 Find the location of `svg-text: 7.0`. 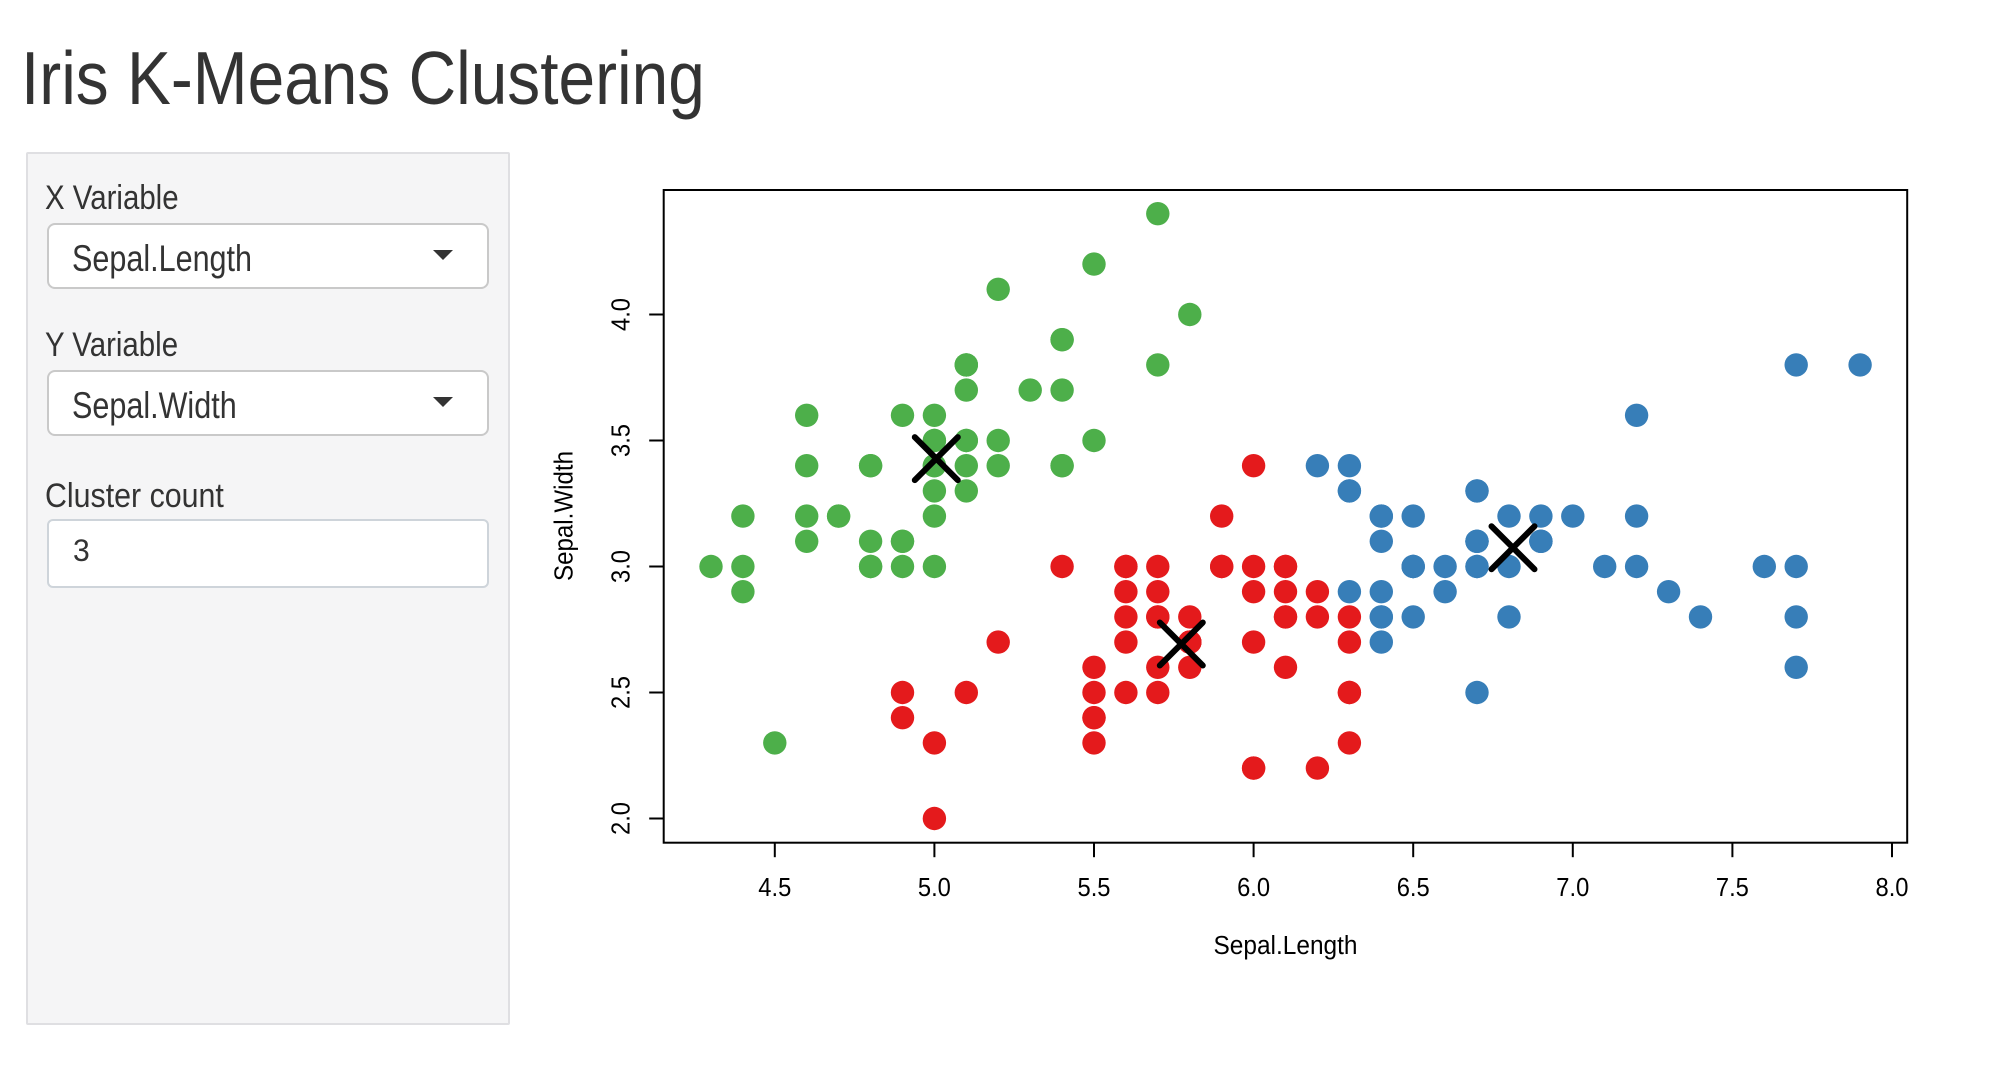

svg-text: 7.0 is located at coordinates (1572, 888).